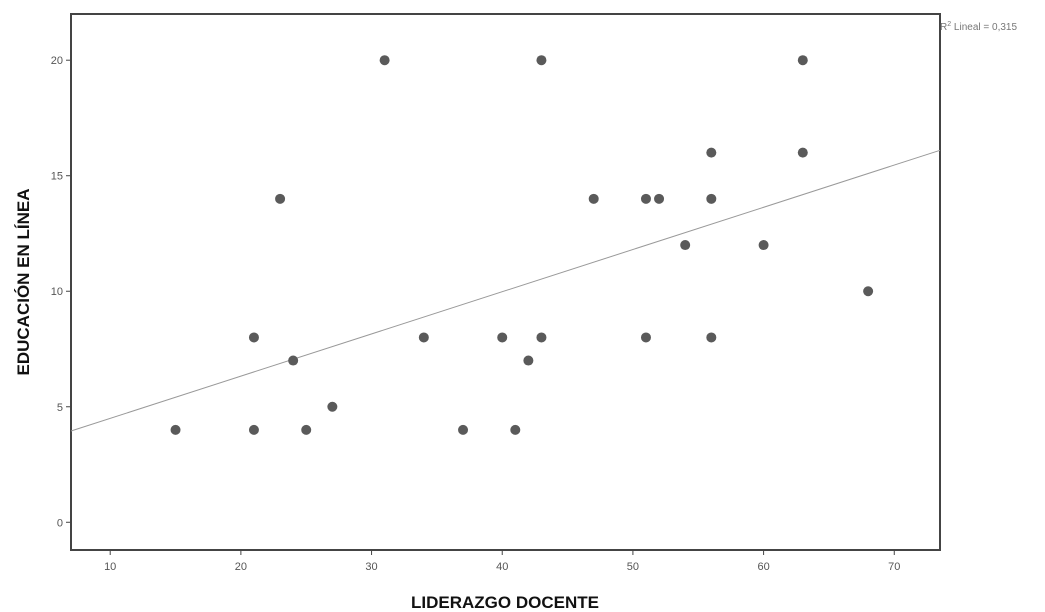  What do you see at coordinates (894, 567) in the screenshot?
I see `x-tick-label: 70` at bounding box center [894, 567].